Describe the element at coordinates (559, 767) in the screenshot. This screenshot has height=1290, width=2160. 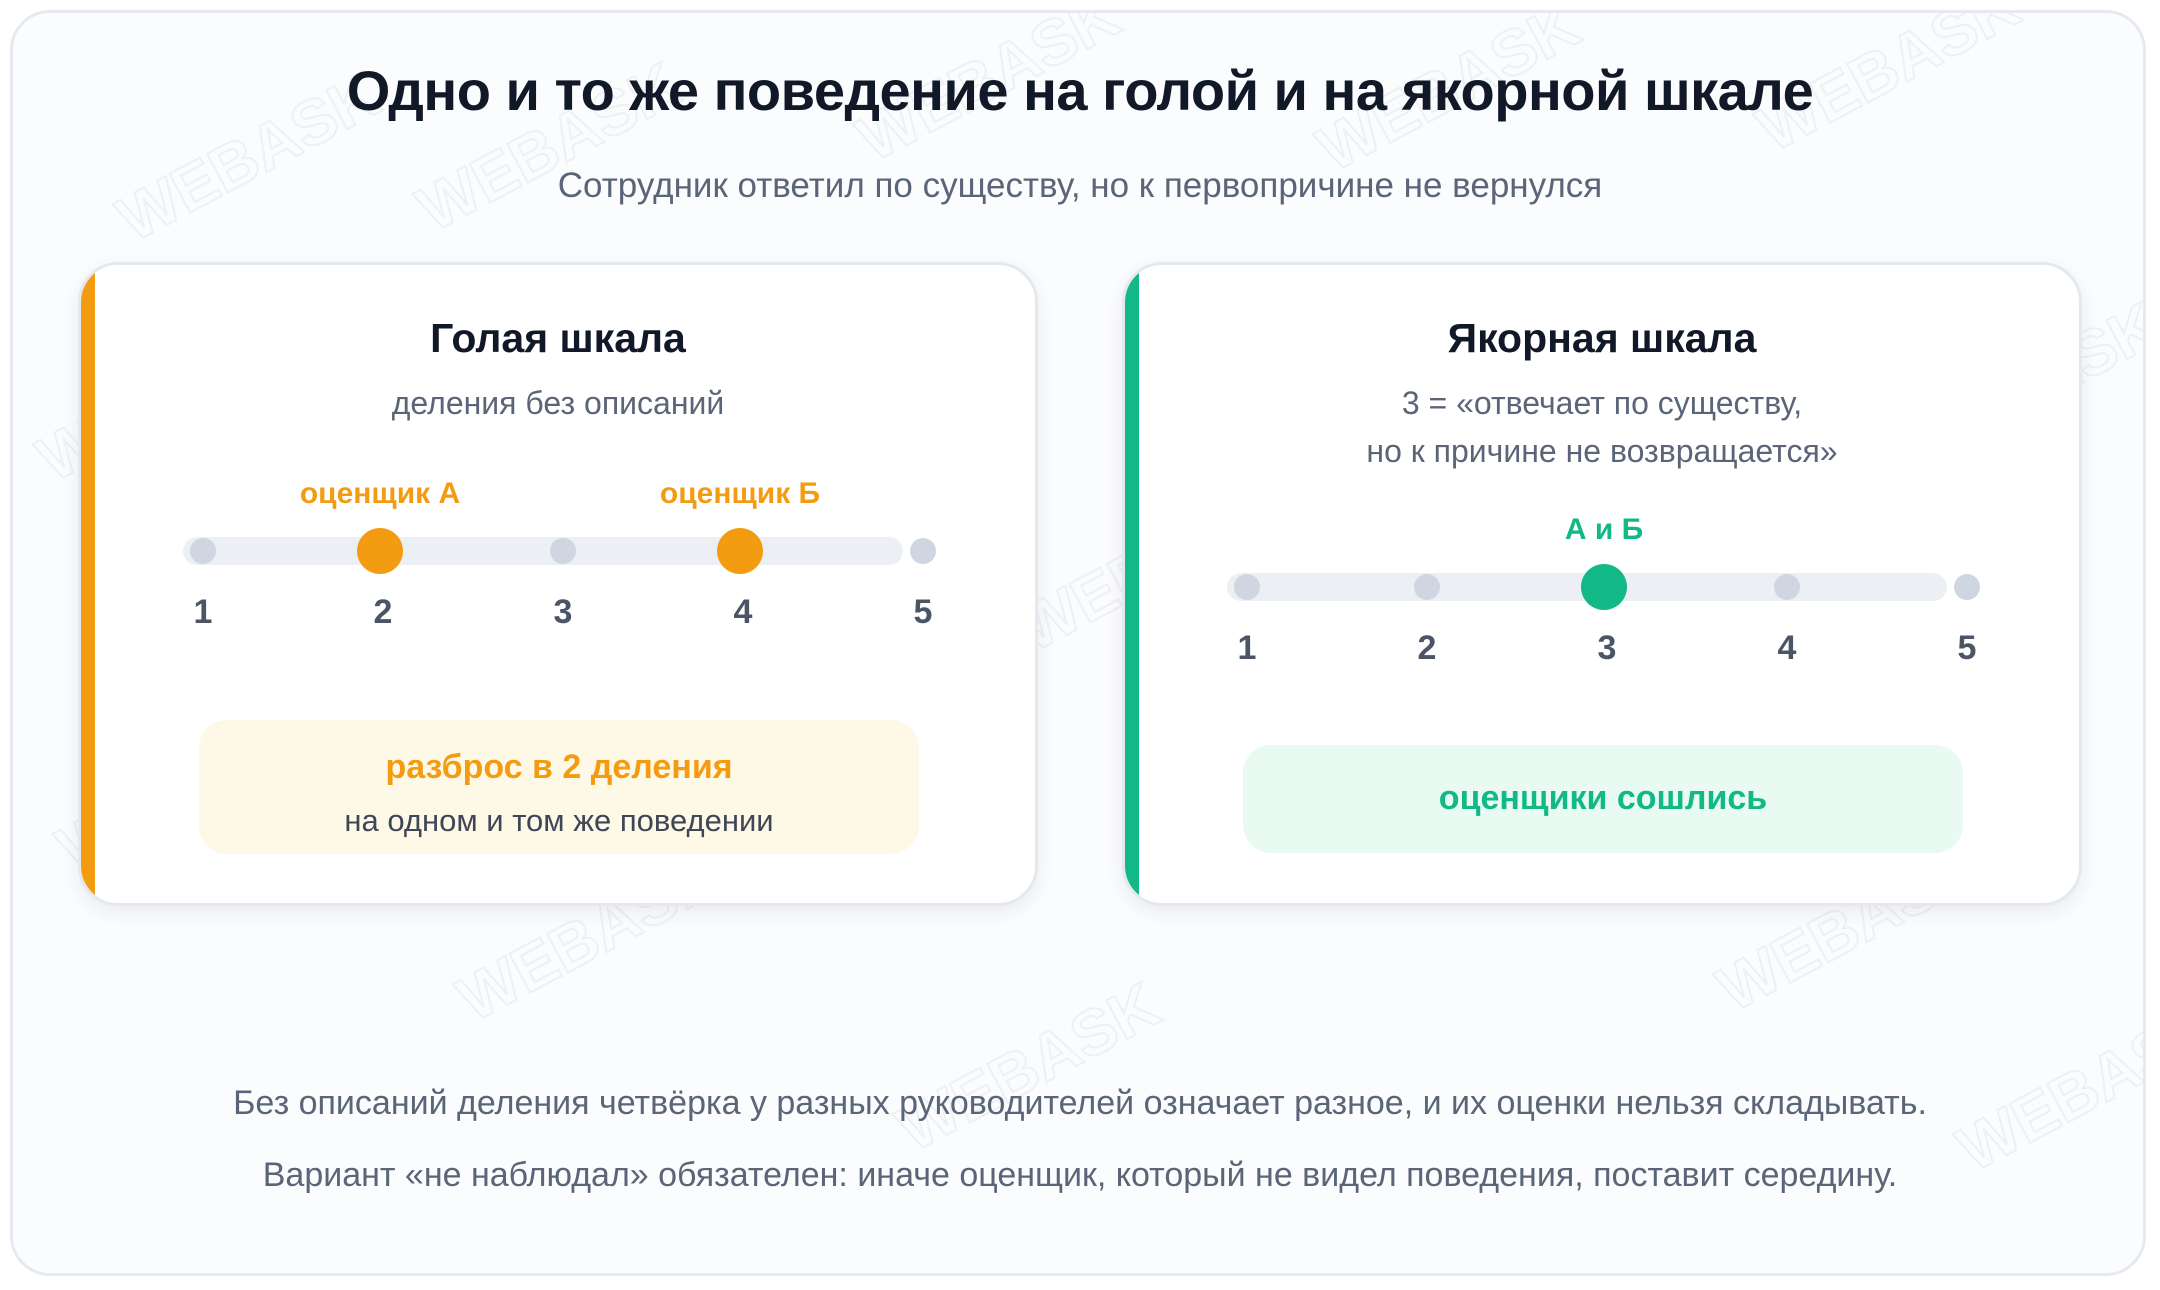
I see `result-title: разброс в 2 деления` at that location.